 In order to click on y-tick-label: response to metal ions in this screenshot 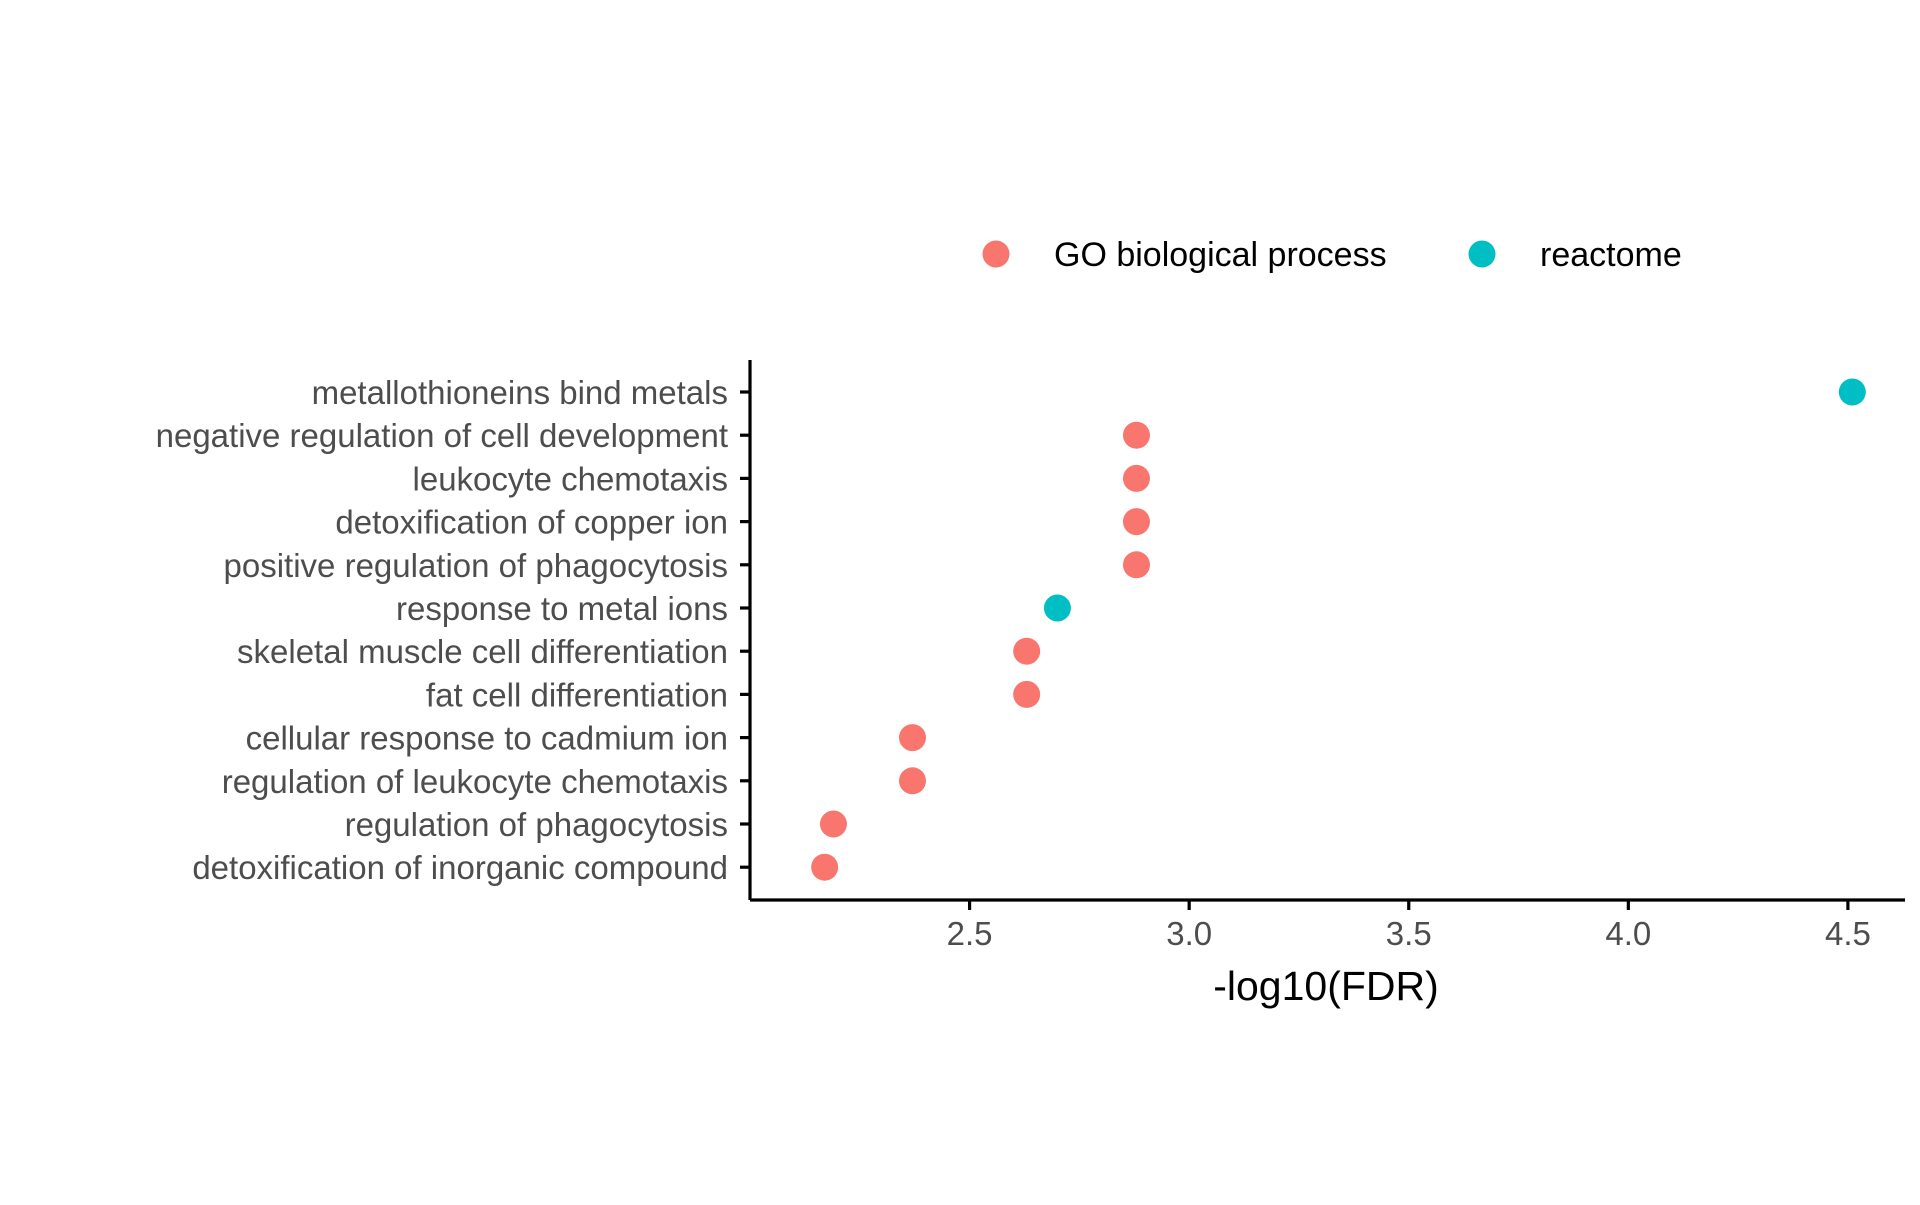, I will do `click(562, 608)`.